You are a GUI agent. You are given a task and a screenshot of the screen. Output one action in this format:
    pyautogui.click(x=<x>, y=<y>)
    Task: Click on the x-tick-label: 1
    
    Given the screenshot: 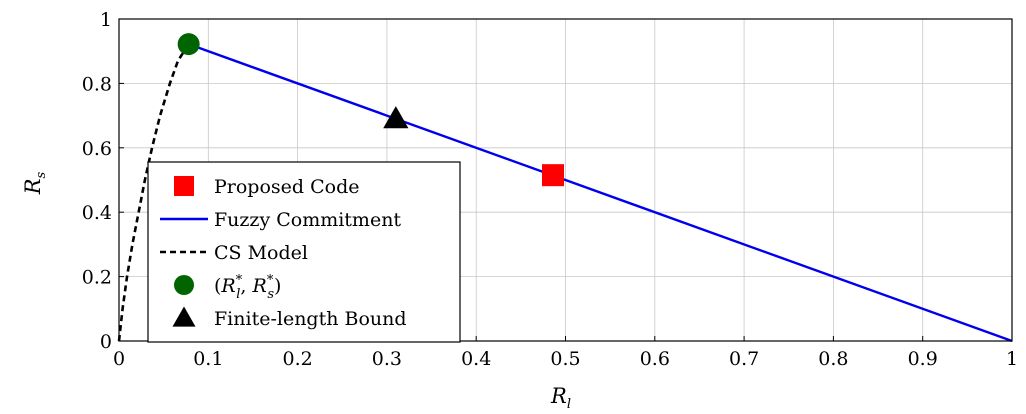 What is the action you would take?
    pyautogui.click(x=1012, y=359)
    